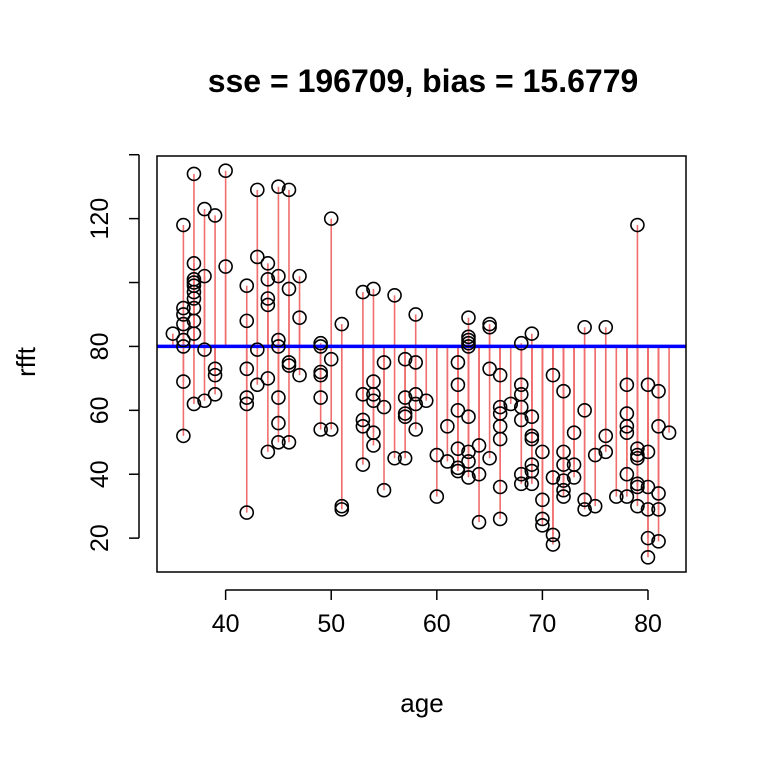 The height and width of the screenshot is (768, 768). What do you see at coordinates (437, 624) in the screenshot?
I see `x-tick-label: 60` at bounding box center [437, 624].